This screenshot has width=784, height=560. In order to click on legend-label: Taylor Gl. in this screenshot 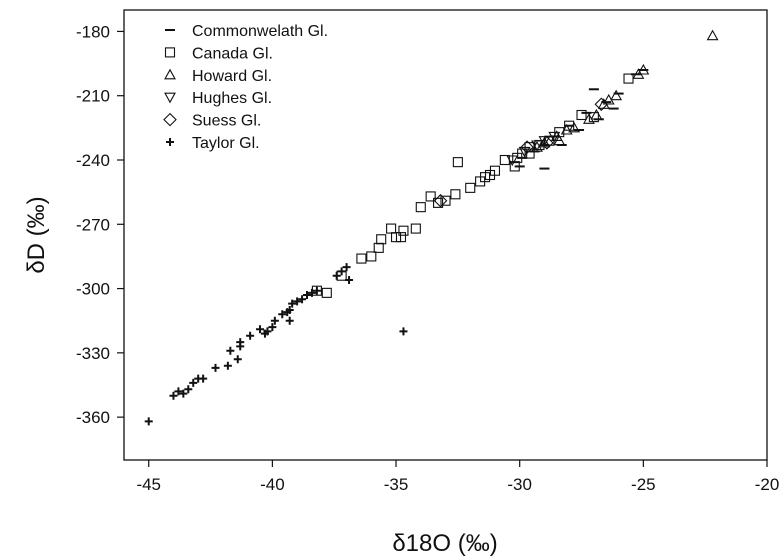, I will do `click(226, 143)`.